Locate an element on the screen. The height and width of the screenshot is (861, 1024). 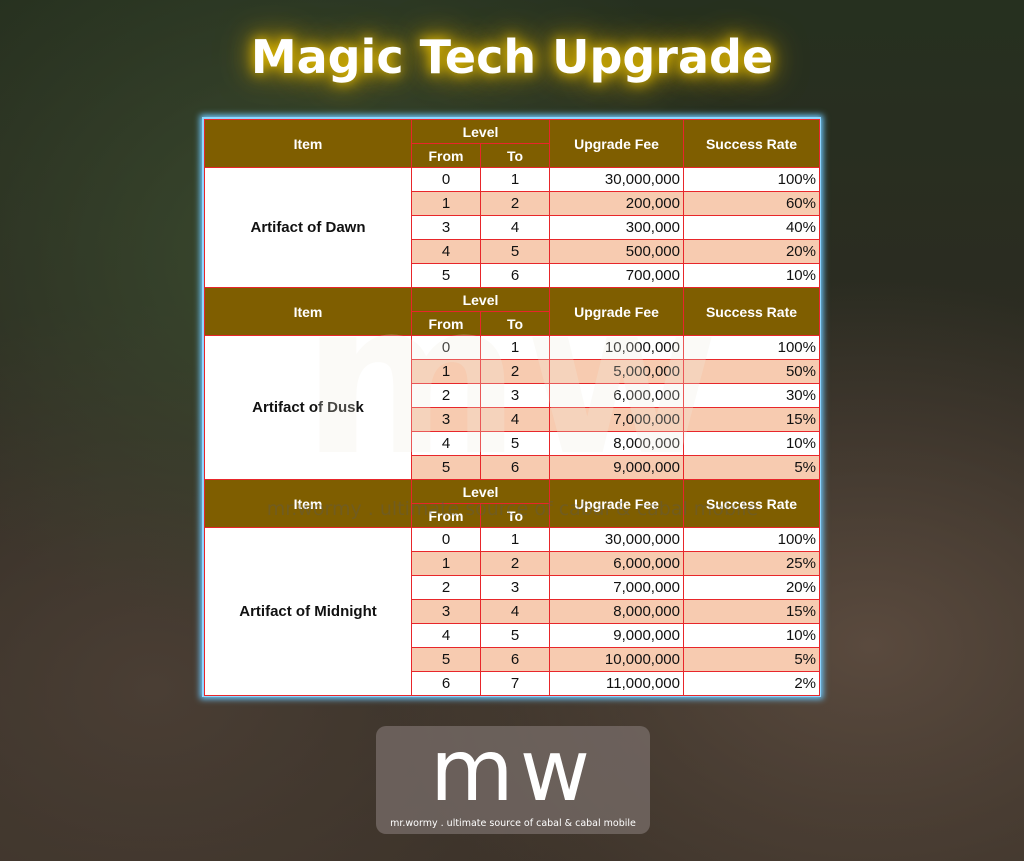
table-row: 5 6 10,000,000 5% is located at coordinates (512, 659).